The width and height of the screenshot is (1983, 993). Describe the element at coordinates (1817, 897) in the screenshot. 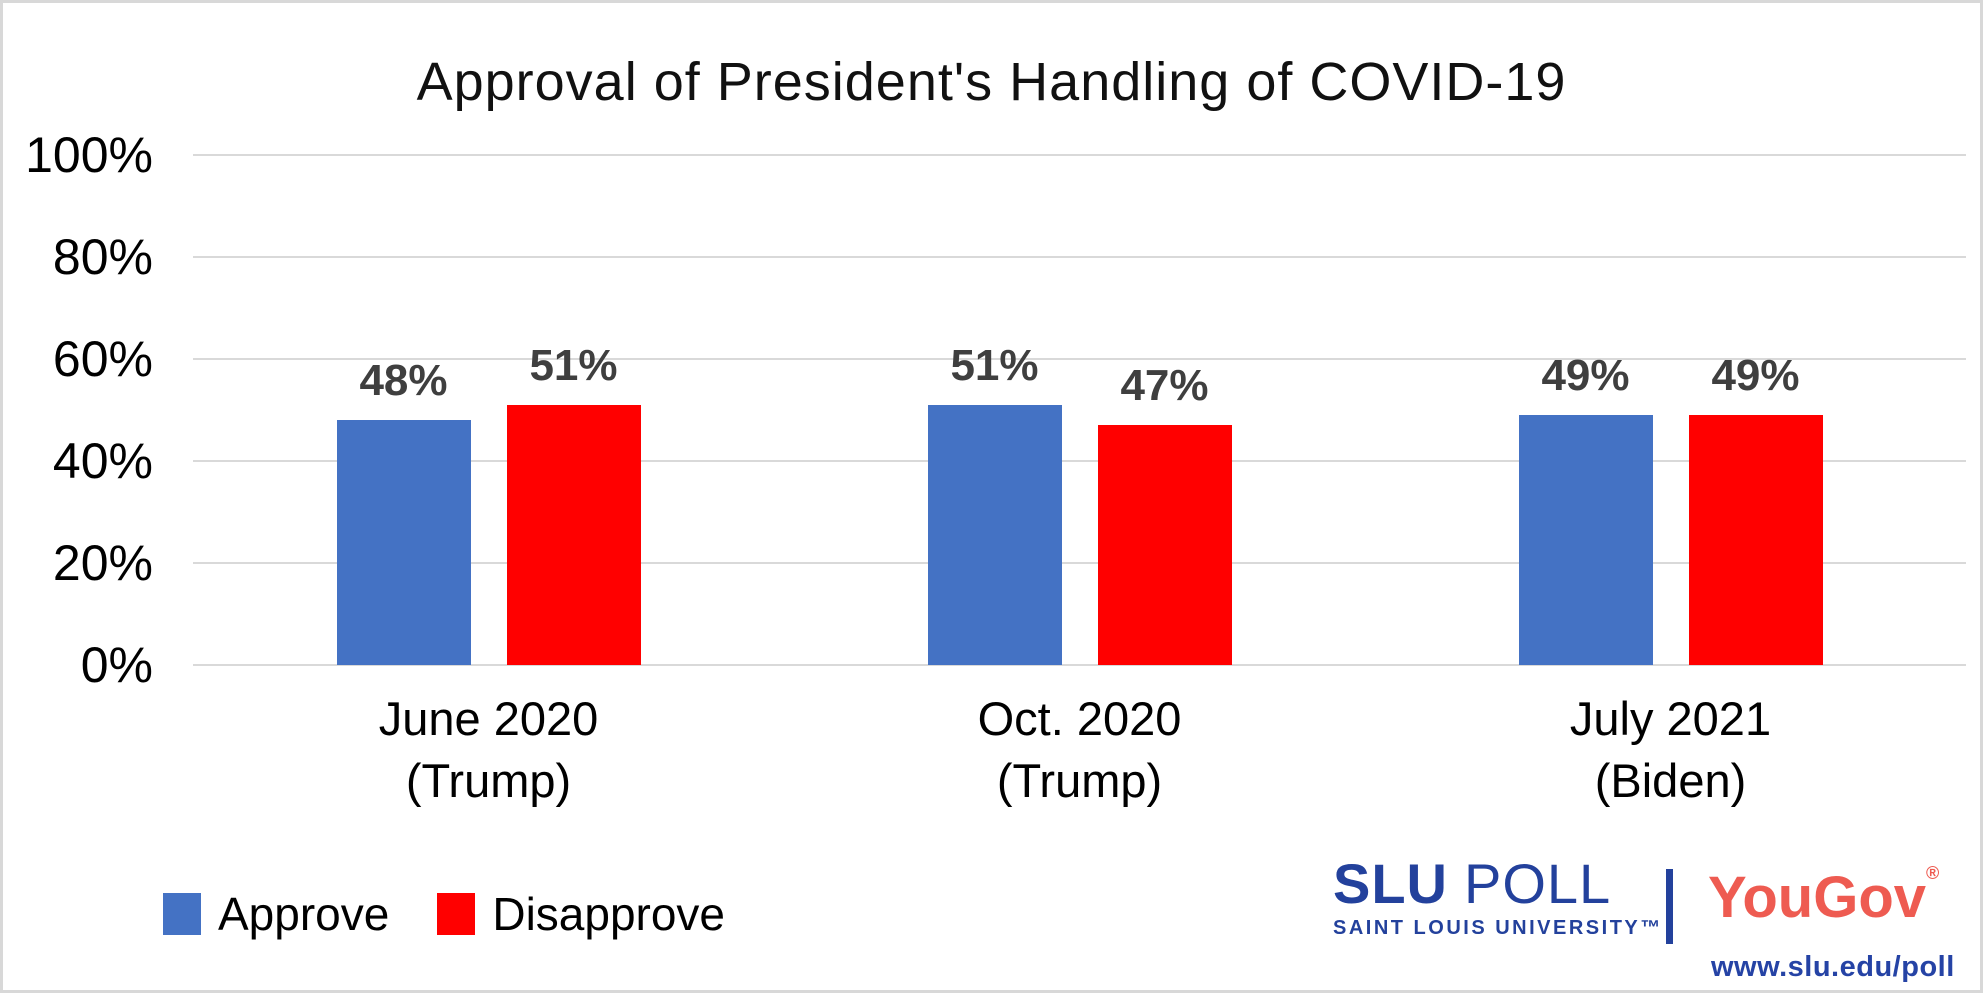

I see `yougov-wordmark: YouGov` at that location.